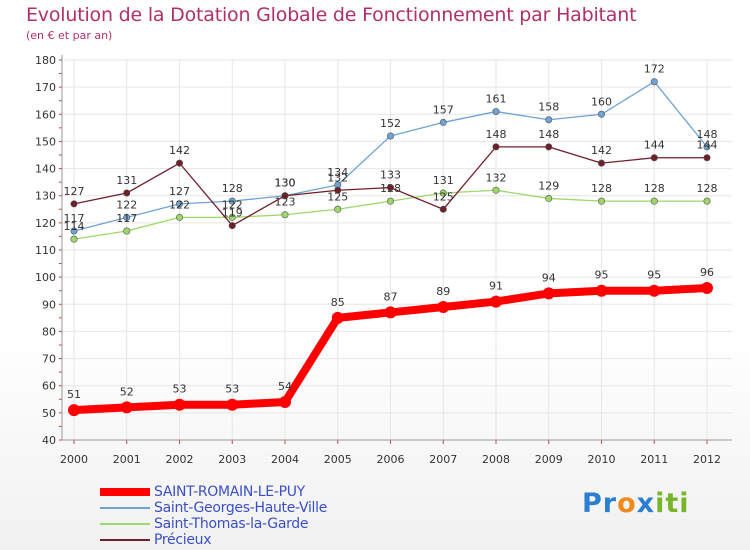 Image resolution: width=750 pixels, height=550 pixels. Describe the element at coordinates (74, 394) in the screenshot. I see `data-label: 51` at that location.